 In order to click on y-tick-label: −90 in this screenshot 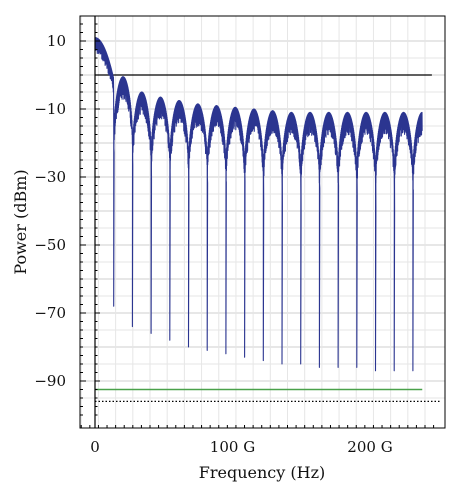, I will do `click(50, 381)`.